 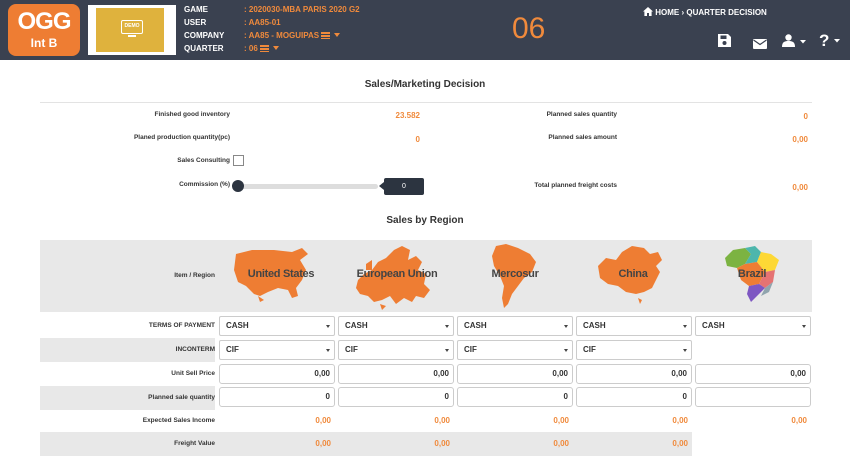 I want to click on incoterm-value-china: CIF, so click(x=589, y=349).